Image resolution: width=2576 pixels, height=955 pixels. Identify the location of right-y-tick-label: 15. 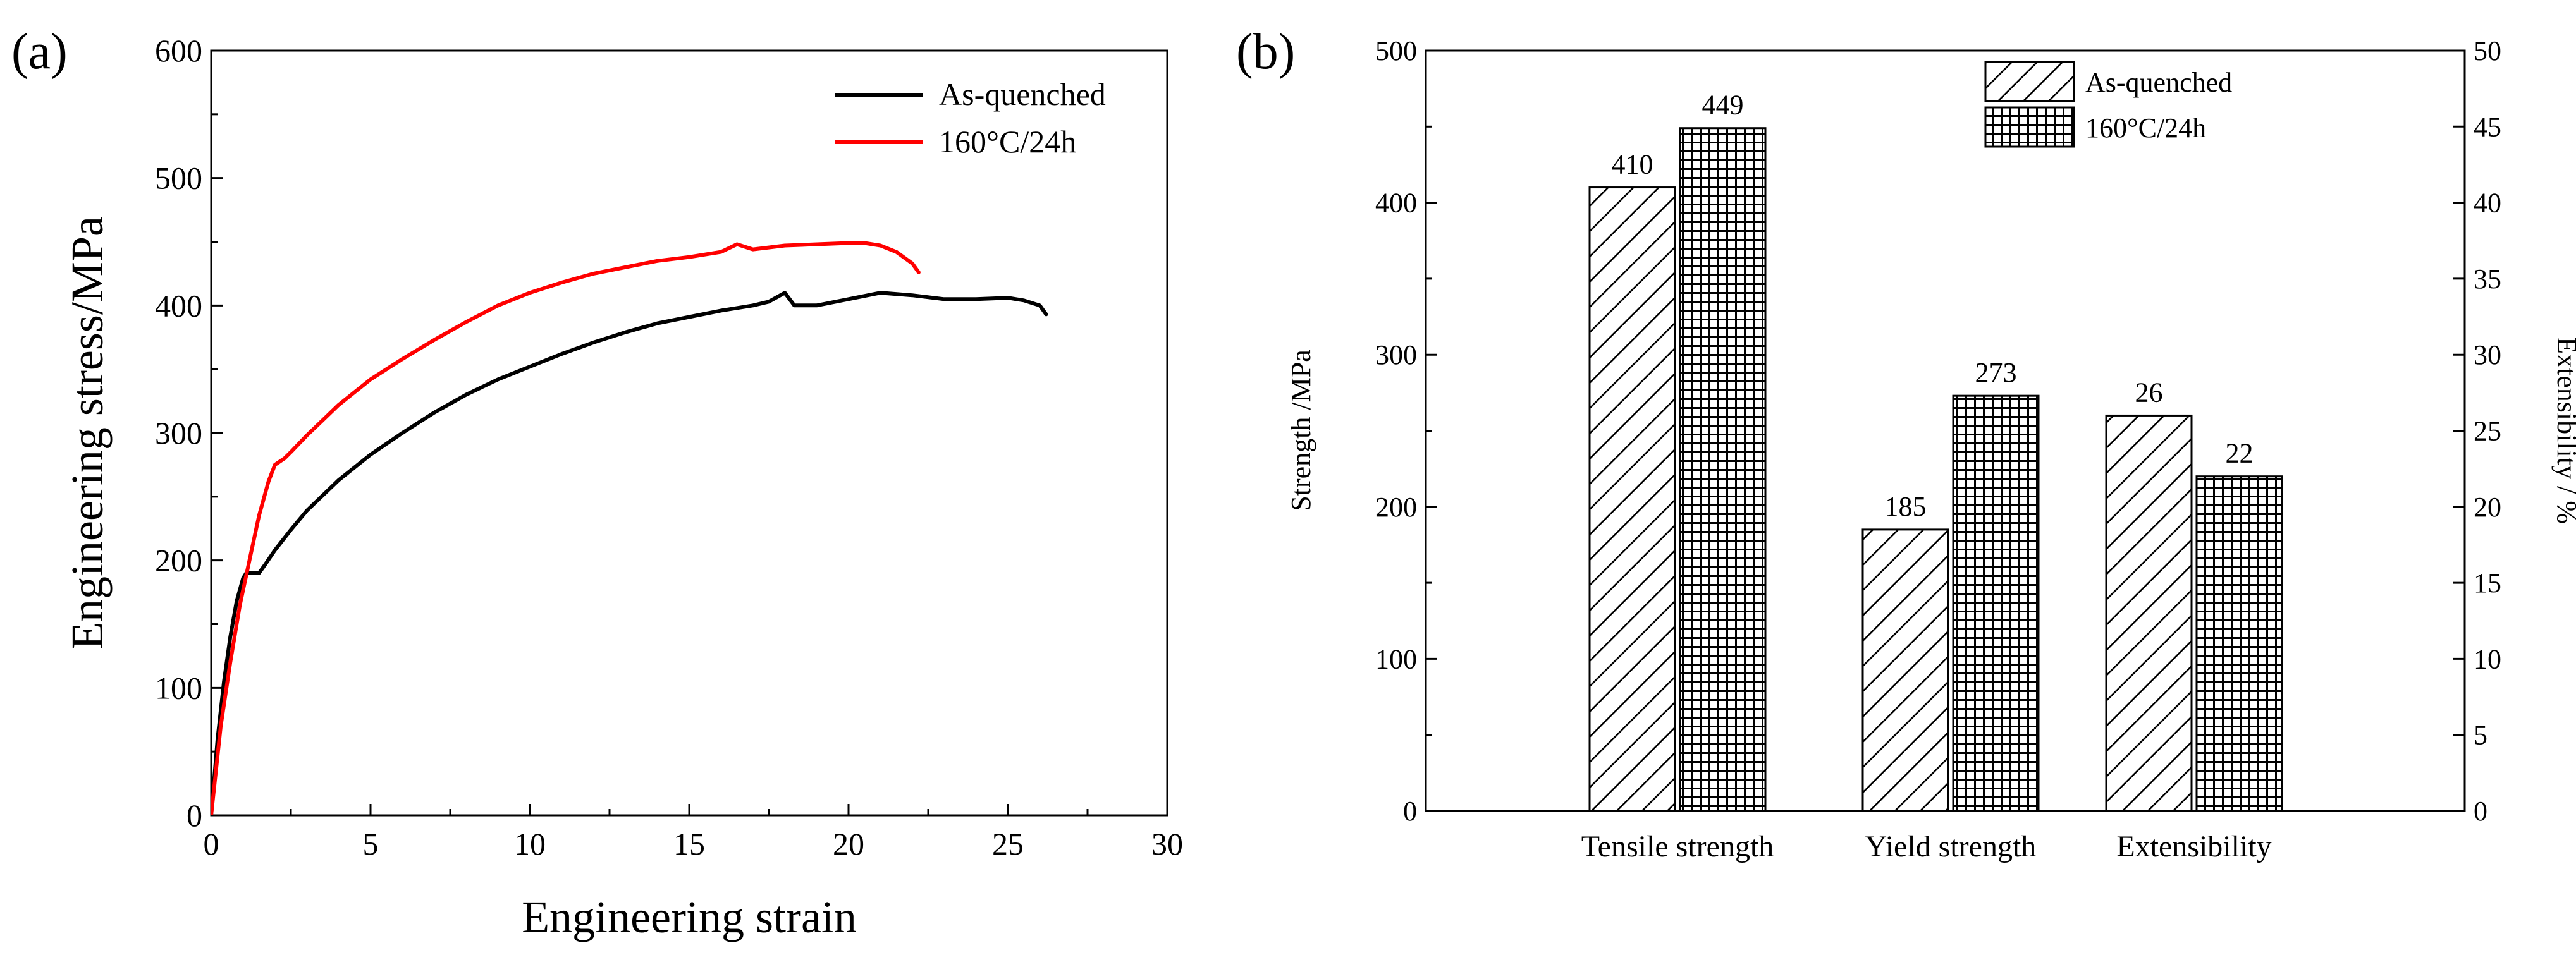
(2487, 584).